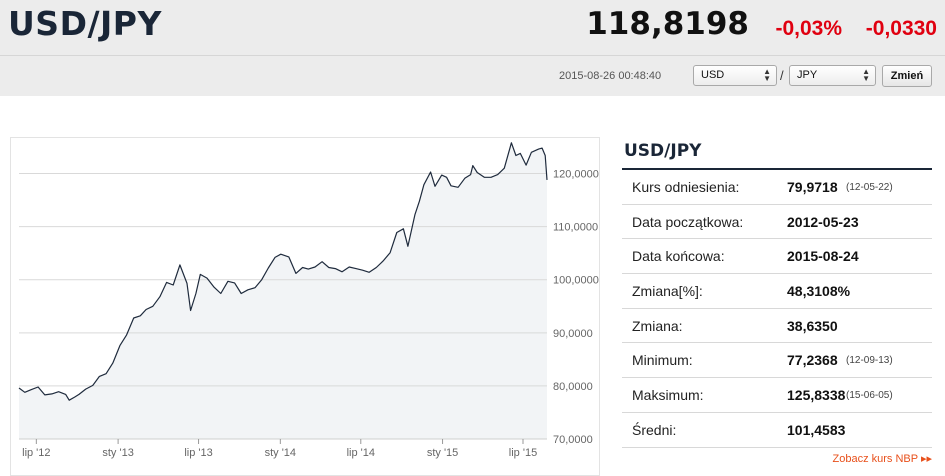  I want to click on current-rate: 118,8198, so click(667, 24).